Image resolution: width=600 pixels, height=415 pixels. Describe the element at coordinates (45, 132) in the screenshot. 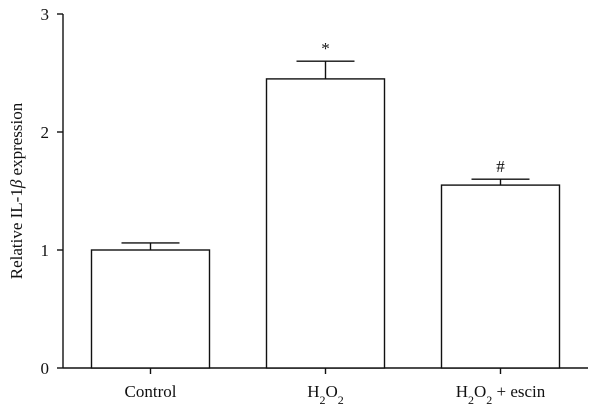

I see `y-tick-label: 2` at that location.